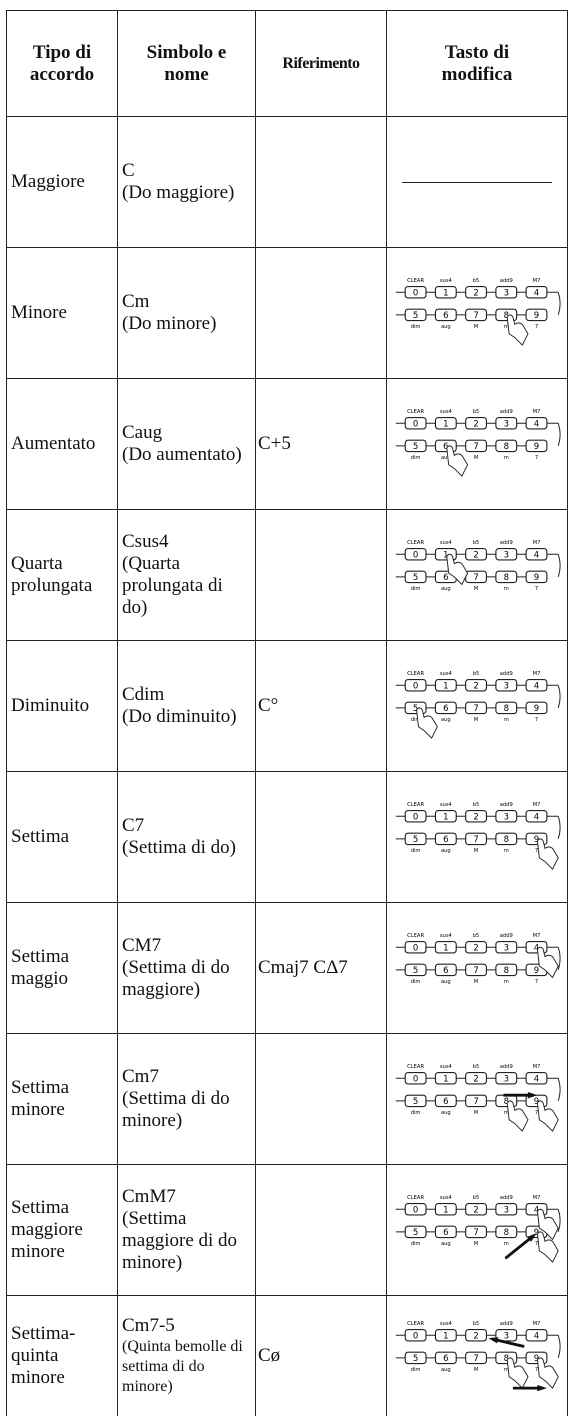 The height and width of the screenshot is (1416, 577). I want to click on chord-symbol: Csus4, so click(186, 542).